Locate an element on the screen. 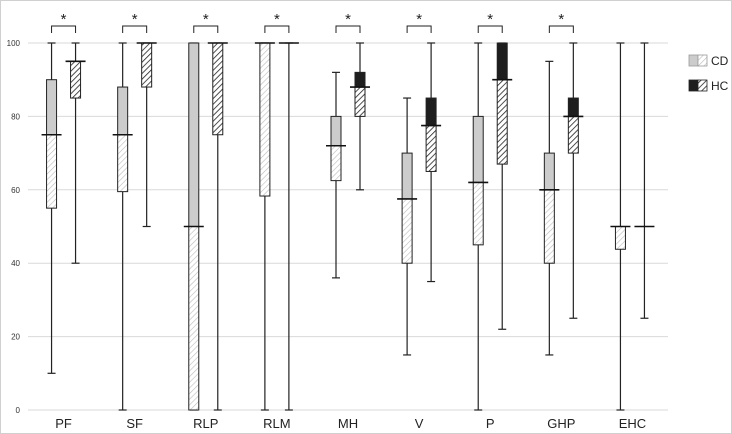 The image size is (732, 434). box-hc-p is located at coordinates (502, 186).